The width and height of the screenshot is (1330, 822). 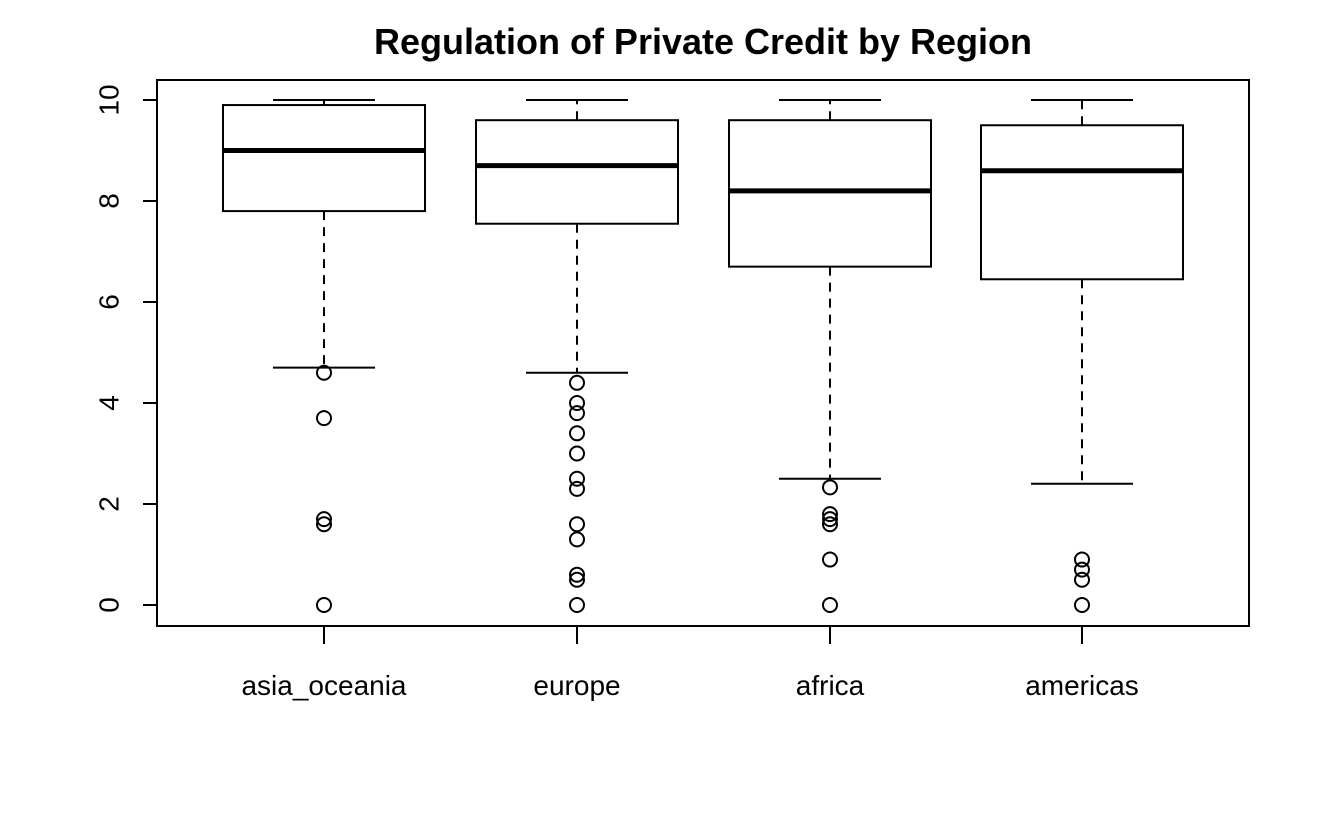 I want to click on x-tick-label: europe, so click(x=576, y=685).